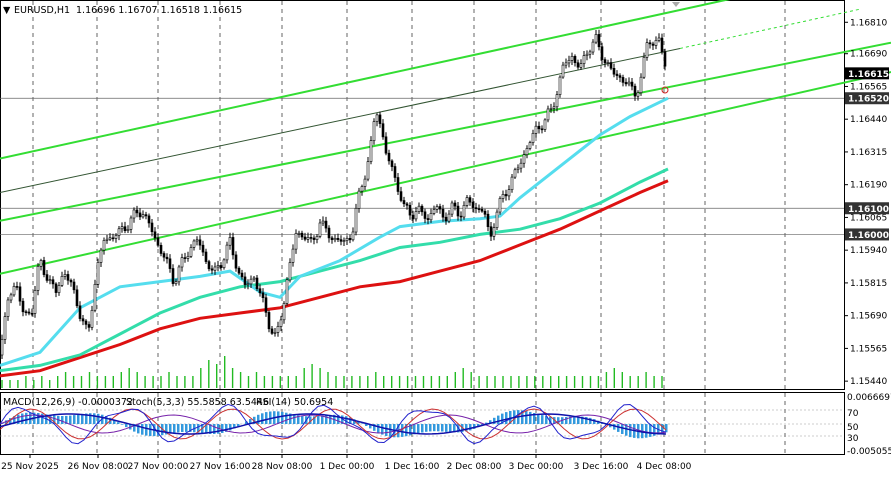 The image size is (891, 478). Describe the element at coordinates (333, 424) in the screenshot. I see `rsi-line` at that location.